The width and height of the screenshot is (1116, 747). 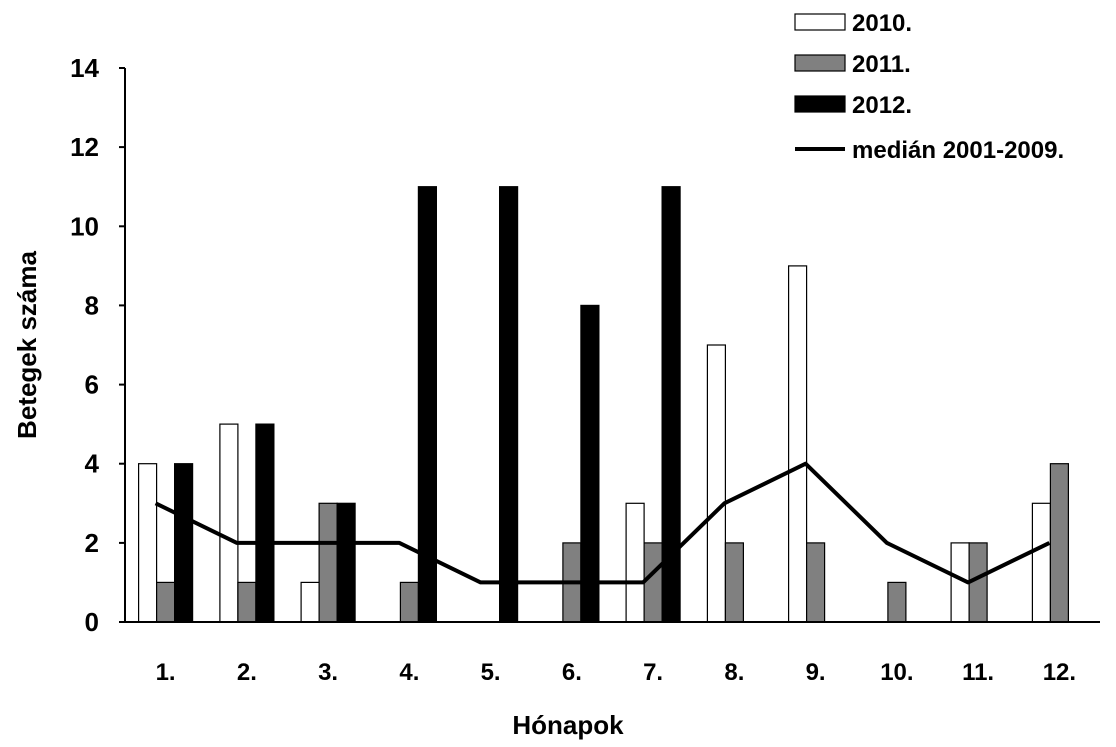 I want to click on legend-item: 2011., so click(x=852, y=64).